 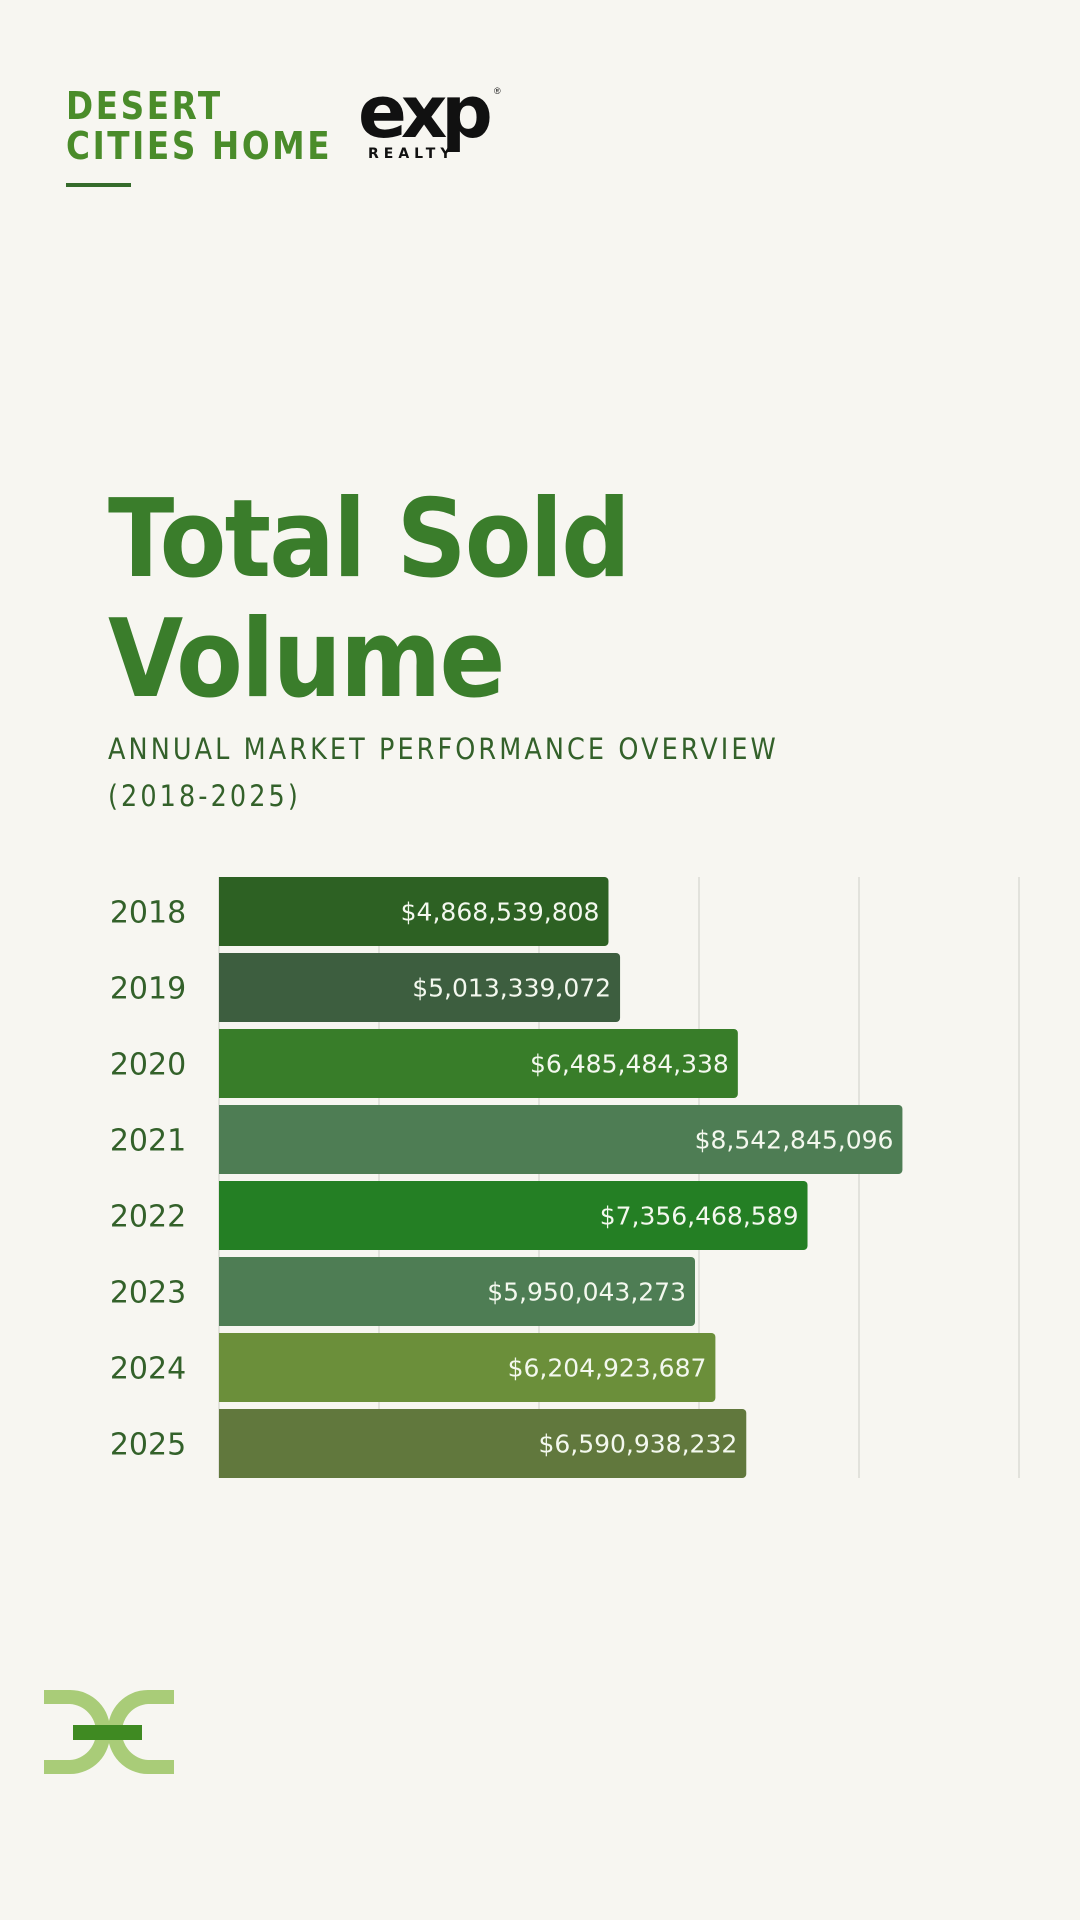 I want to click on brand-line-2: CITIES HOME, so click(x=199, y=146).